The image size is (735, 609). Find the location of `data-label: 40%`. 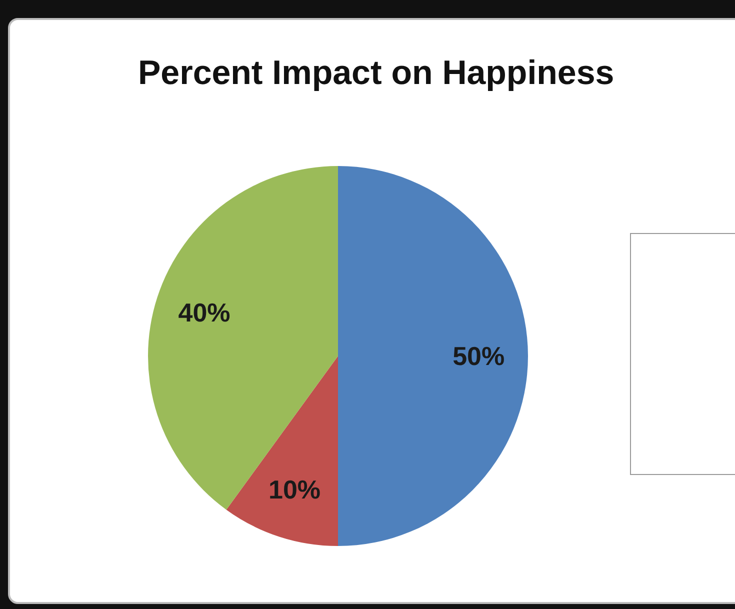

data-label: 40% is located at coordinates (204, 313).